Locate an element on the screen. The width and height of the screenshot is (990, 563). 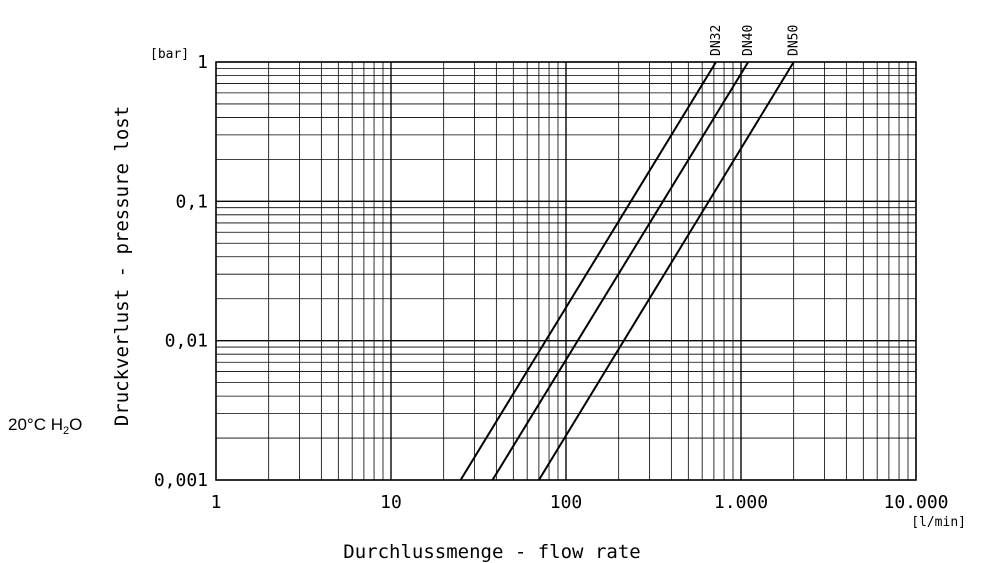
x-tick-label: 10 is located at coordinates (391, 502).